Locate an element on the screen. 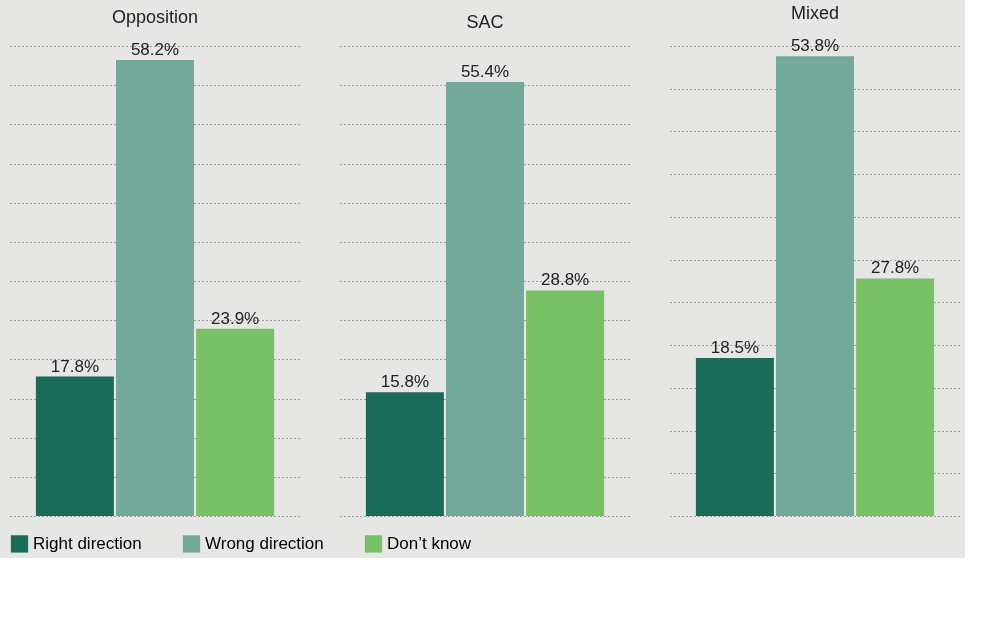 This screenshot has height=635, width=1004. data-label: 18.5% is located at coordinates (734, 347).